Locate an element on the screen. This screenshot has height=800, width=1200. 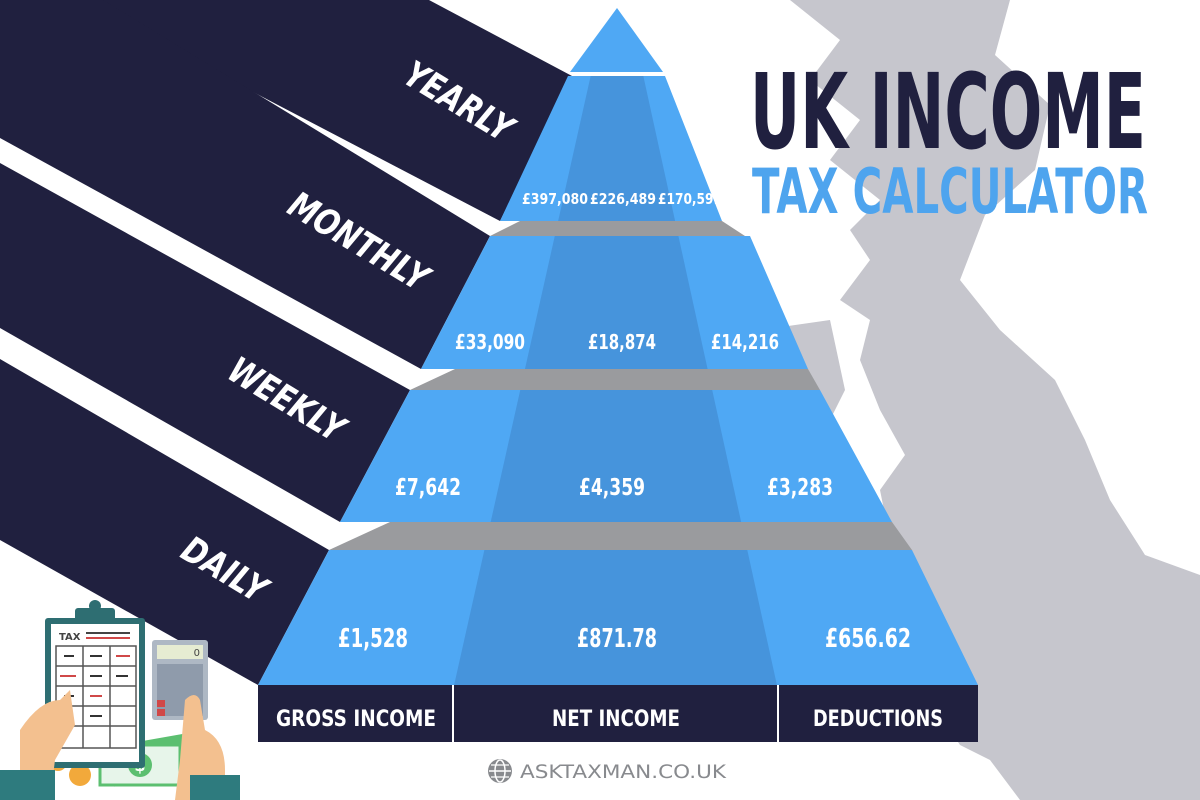
column-header-bar is located at coordinates (618, 713).